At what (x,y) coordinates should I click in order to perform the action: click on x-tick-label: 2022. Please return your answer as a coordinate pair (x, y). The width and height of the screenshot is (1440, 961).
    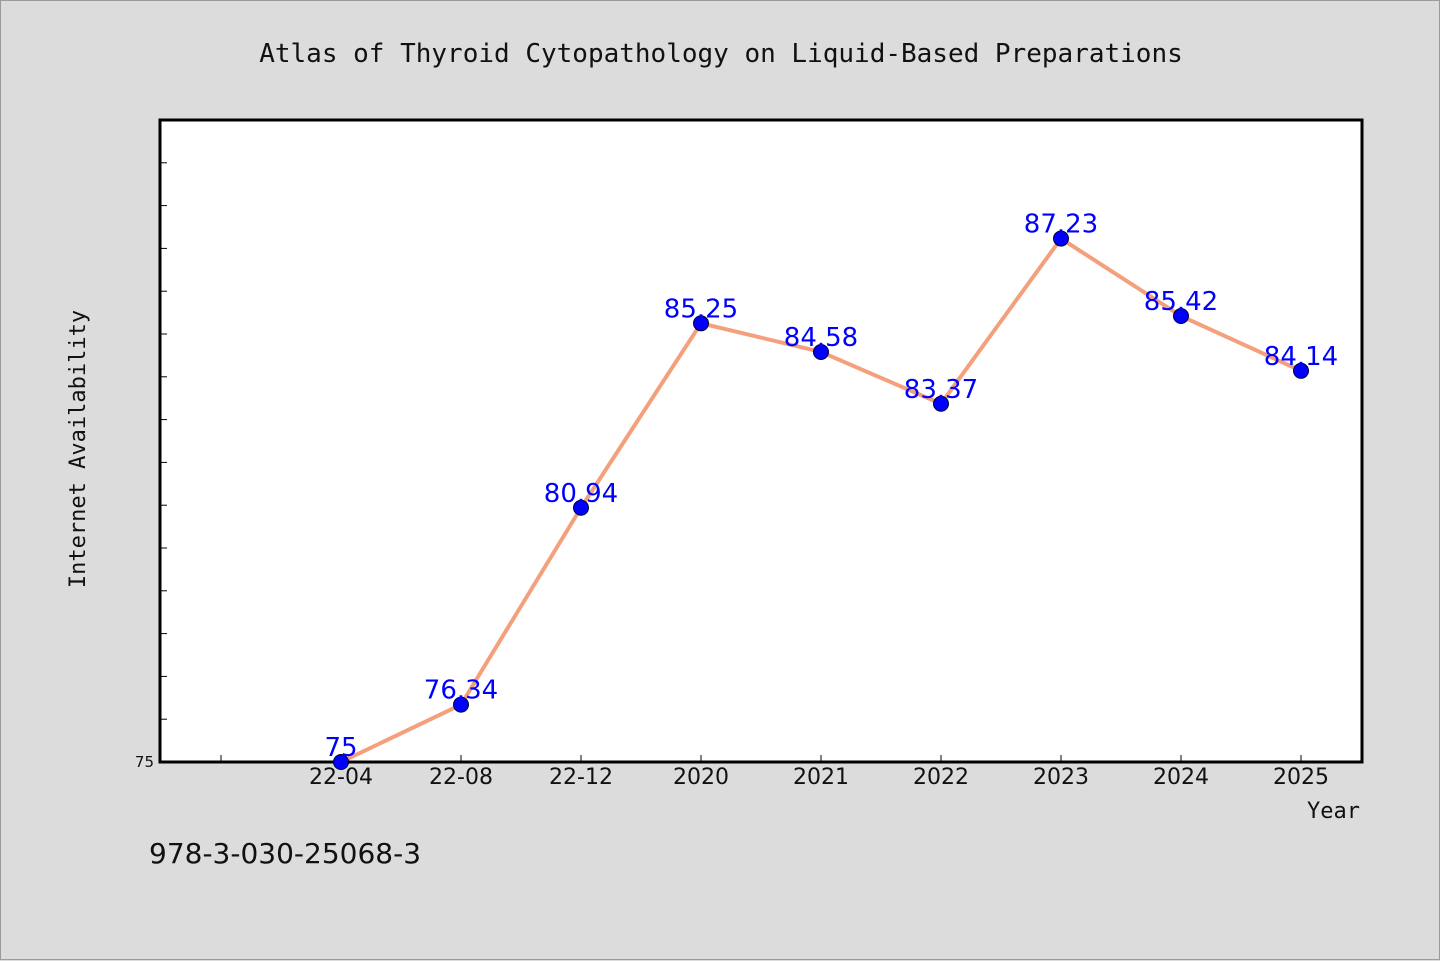
    Looking at the image, I should click on (941, 777).